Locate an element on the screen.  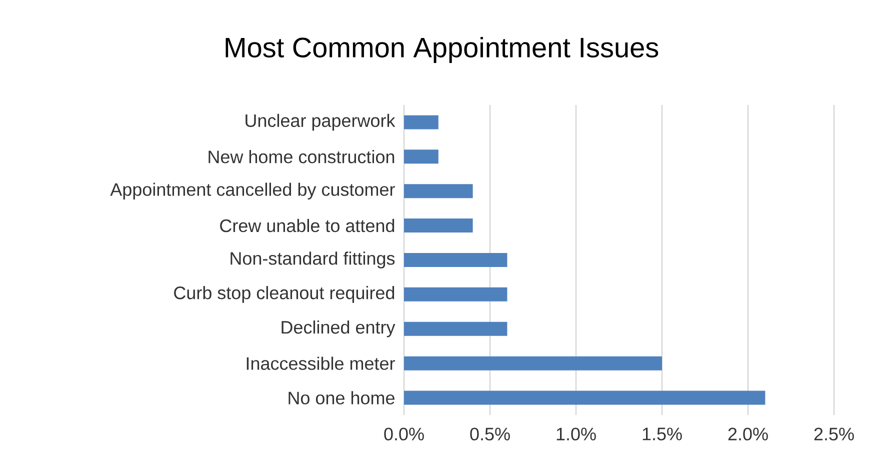
x-tick-label: 0.5% is located at coordinates (490, 434).